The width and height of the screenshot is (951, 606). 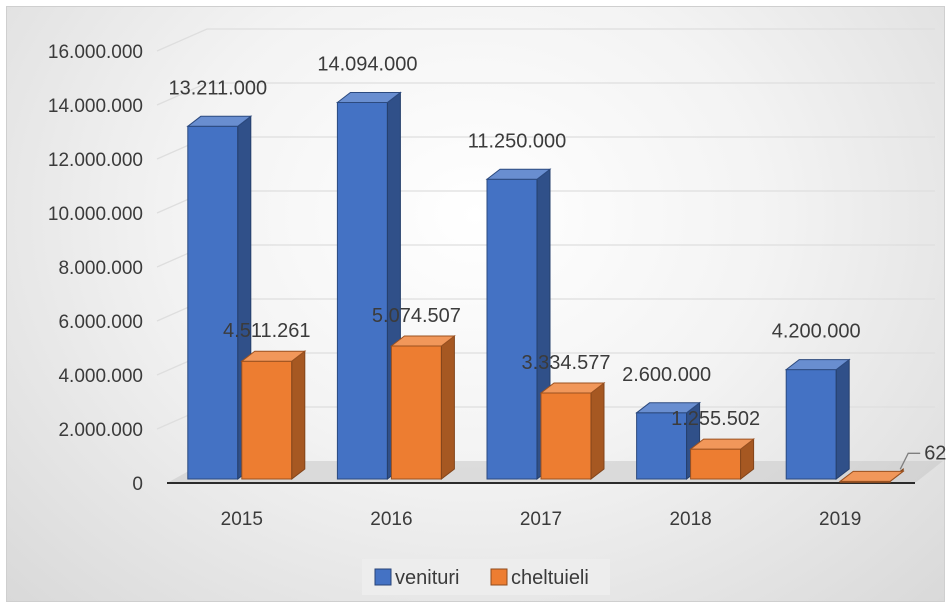 I want to click on bar-cheltuieli-2015, so click(x=273, y=415).